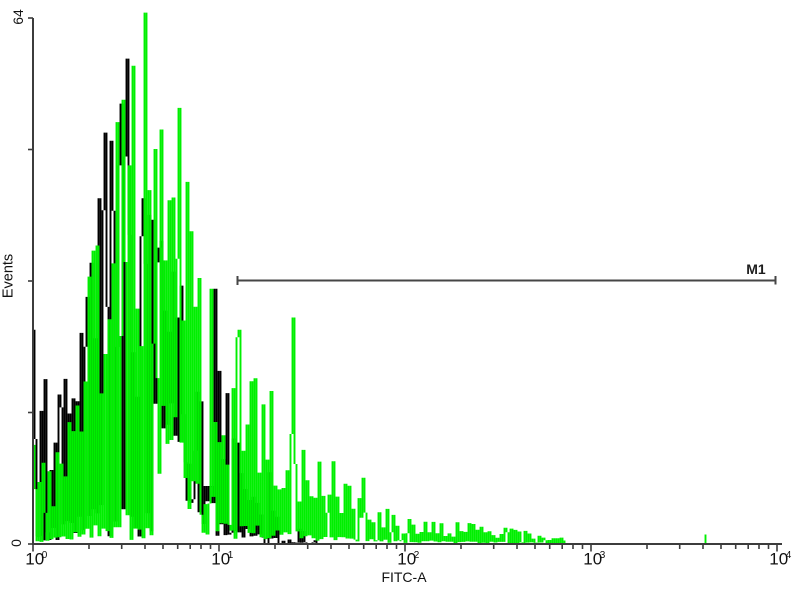  Describe the element at coordinates (404, 577) in the screenshot. I see `svg-text: FITC-A` at that location.